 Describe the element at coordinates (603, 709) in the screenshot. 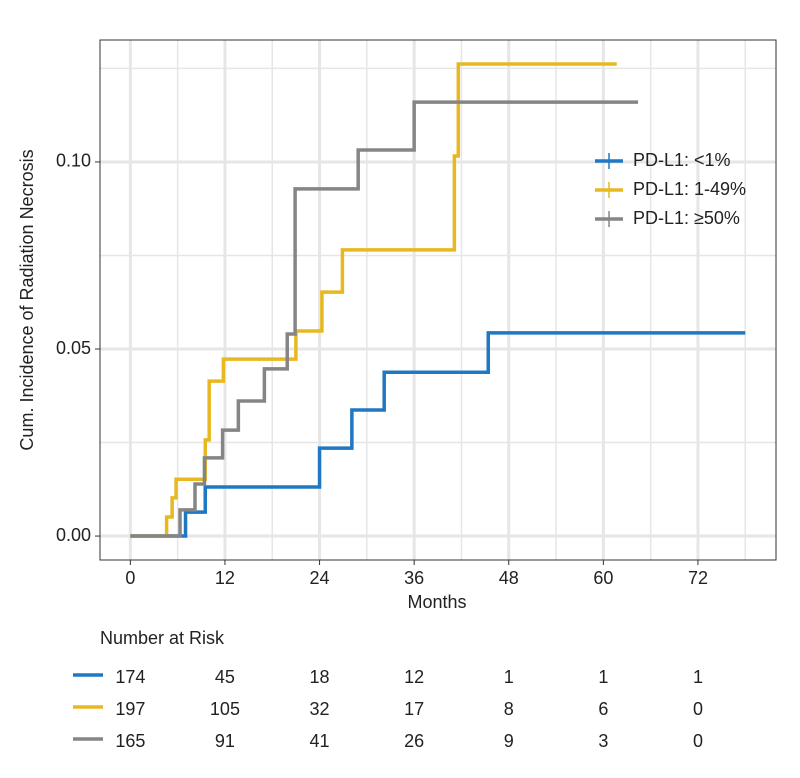

I see `risk-count: 6` at that location.